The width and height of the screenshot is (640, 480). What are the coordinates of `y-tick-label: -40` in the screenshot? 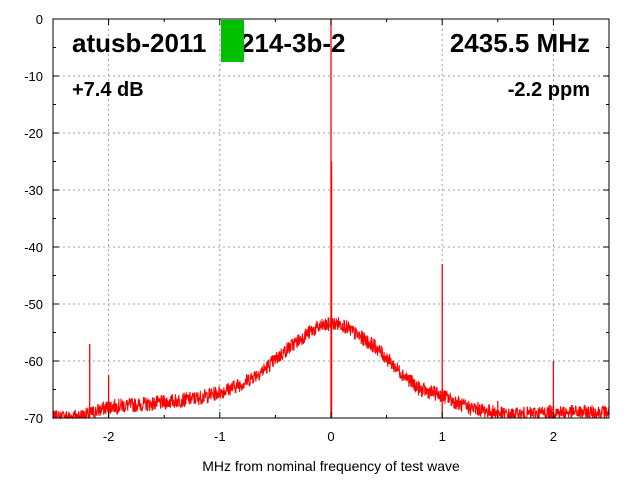 It's located at (33, 247).